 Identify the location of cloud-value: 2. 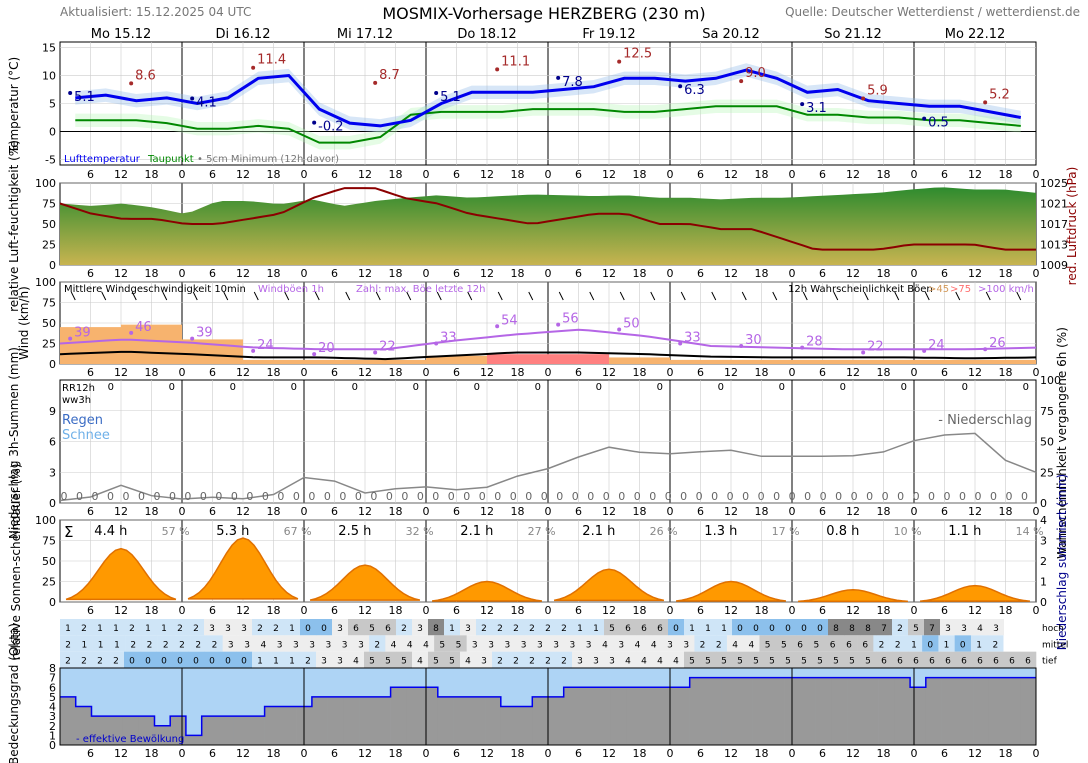
(215, 645).